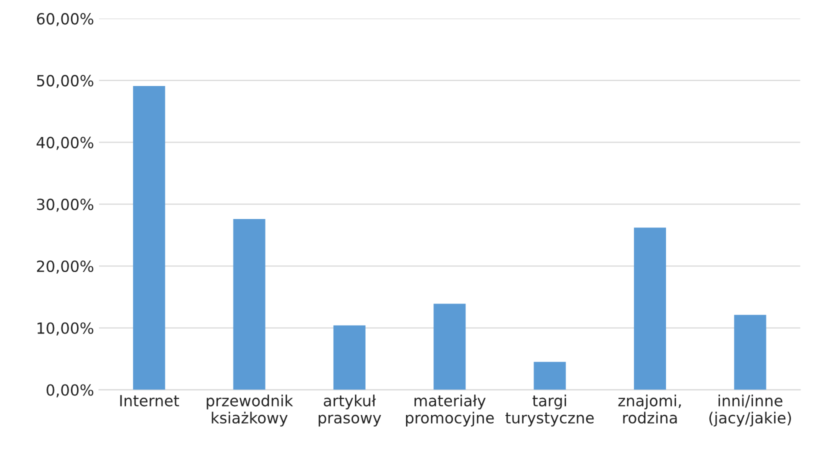  Describe the element at coordinates (549, 410) in the screenshot. I see `x-tick-label: targi turystyczne` at that location.